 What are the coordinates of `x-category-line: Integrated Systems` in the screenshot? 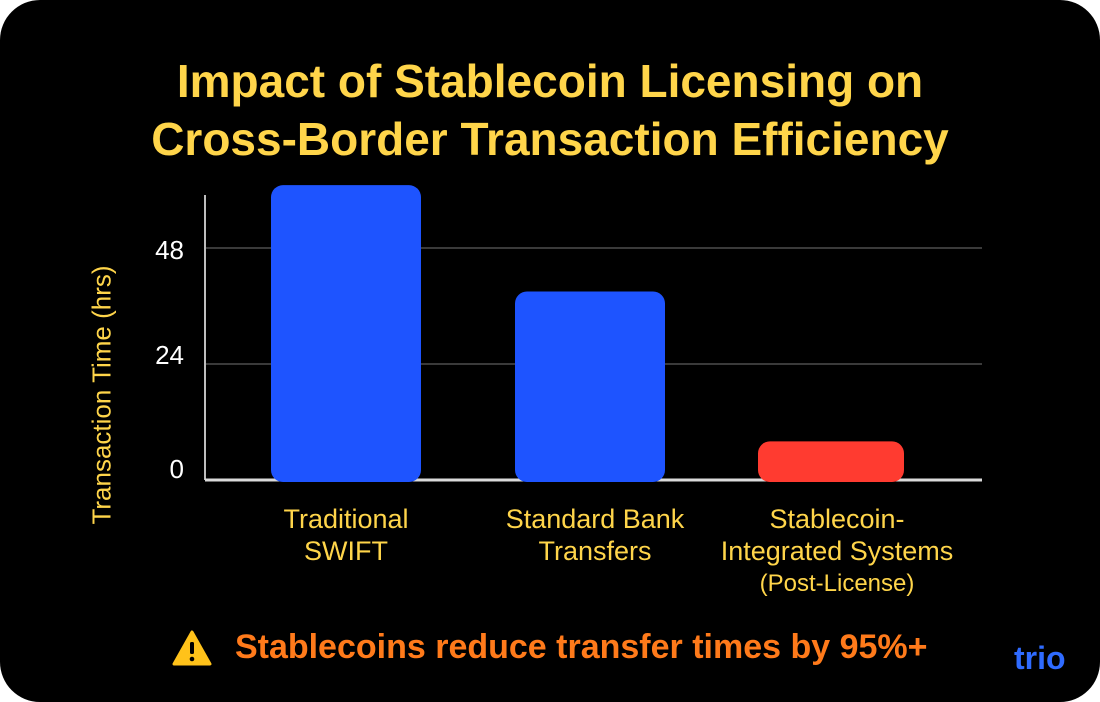 It's located at (837, 551).